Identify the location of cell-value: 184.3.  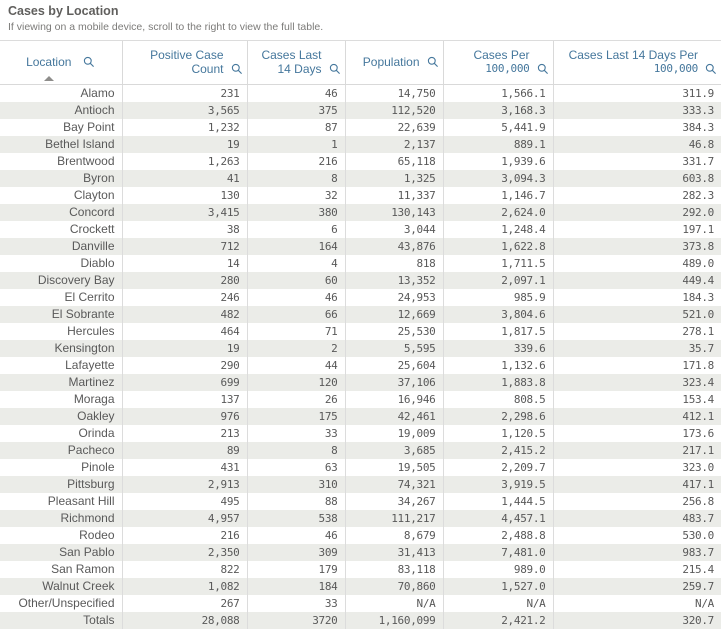
(636, 297).